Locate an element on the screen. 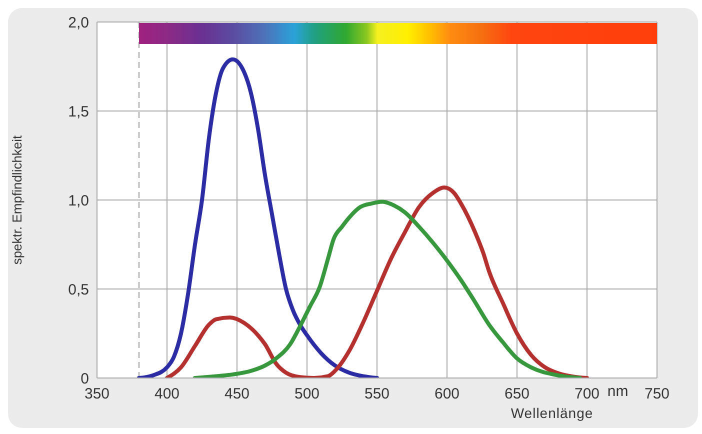  y-tick-label: 1,5 is located at coordinates (78, 111).